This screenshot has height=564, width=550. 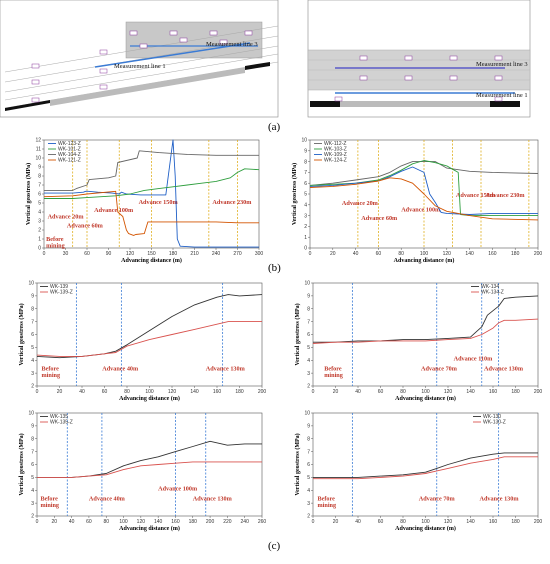 I want to click on legend-entry: WK-112-Z, so click(x=335, y=144).